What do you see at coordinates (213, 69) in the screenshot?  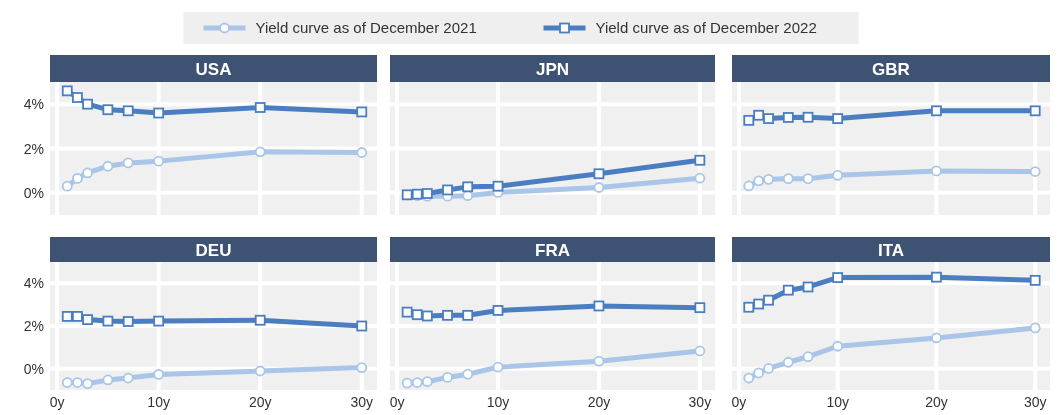 I see `chart-title: USA` at bounding box center [213, 69].